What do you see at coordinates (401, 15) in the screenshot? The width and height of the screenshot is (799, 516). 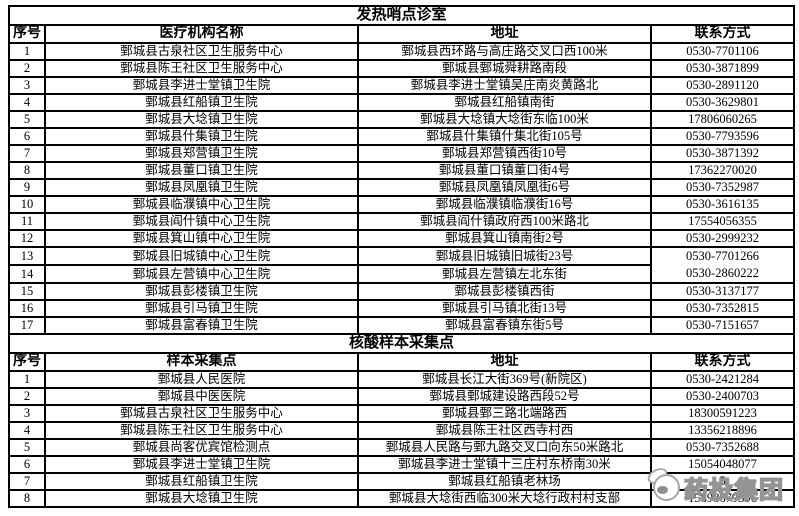 I see `section-title-row: 发热哨点诊室` at bounding box center [401, 15].